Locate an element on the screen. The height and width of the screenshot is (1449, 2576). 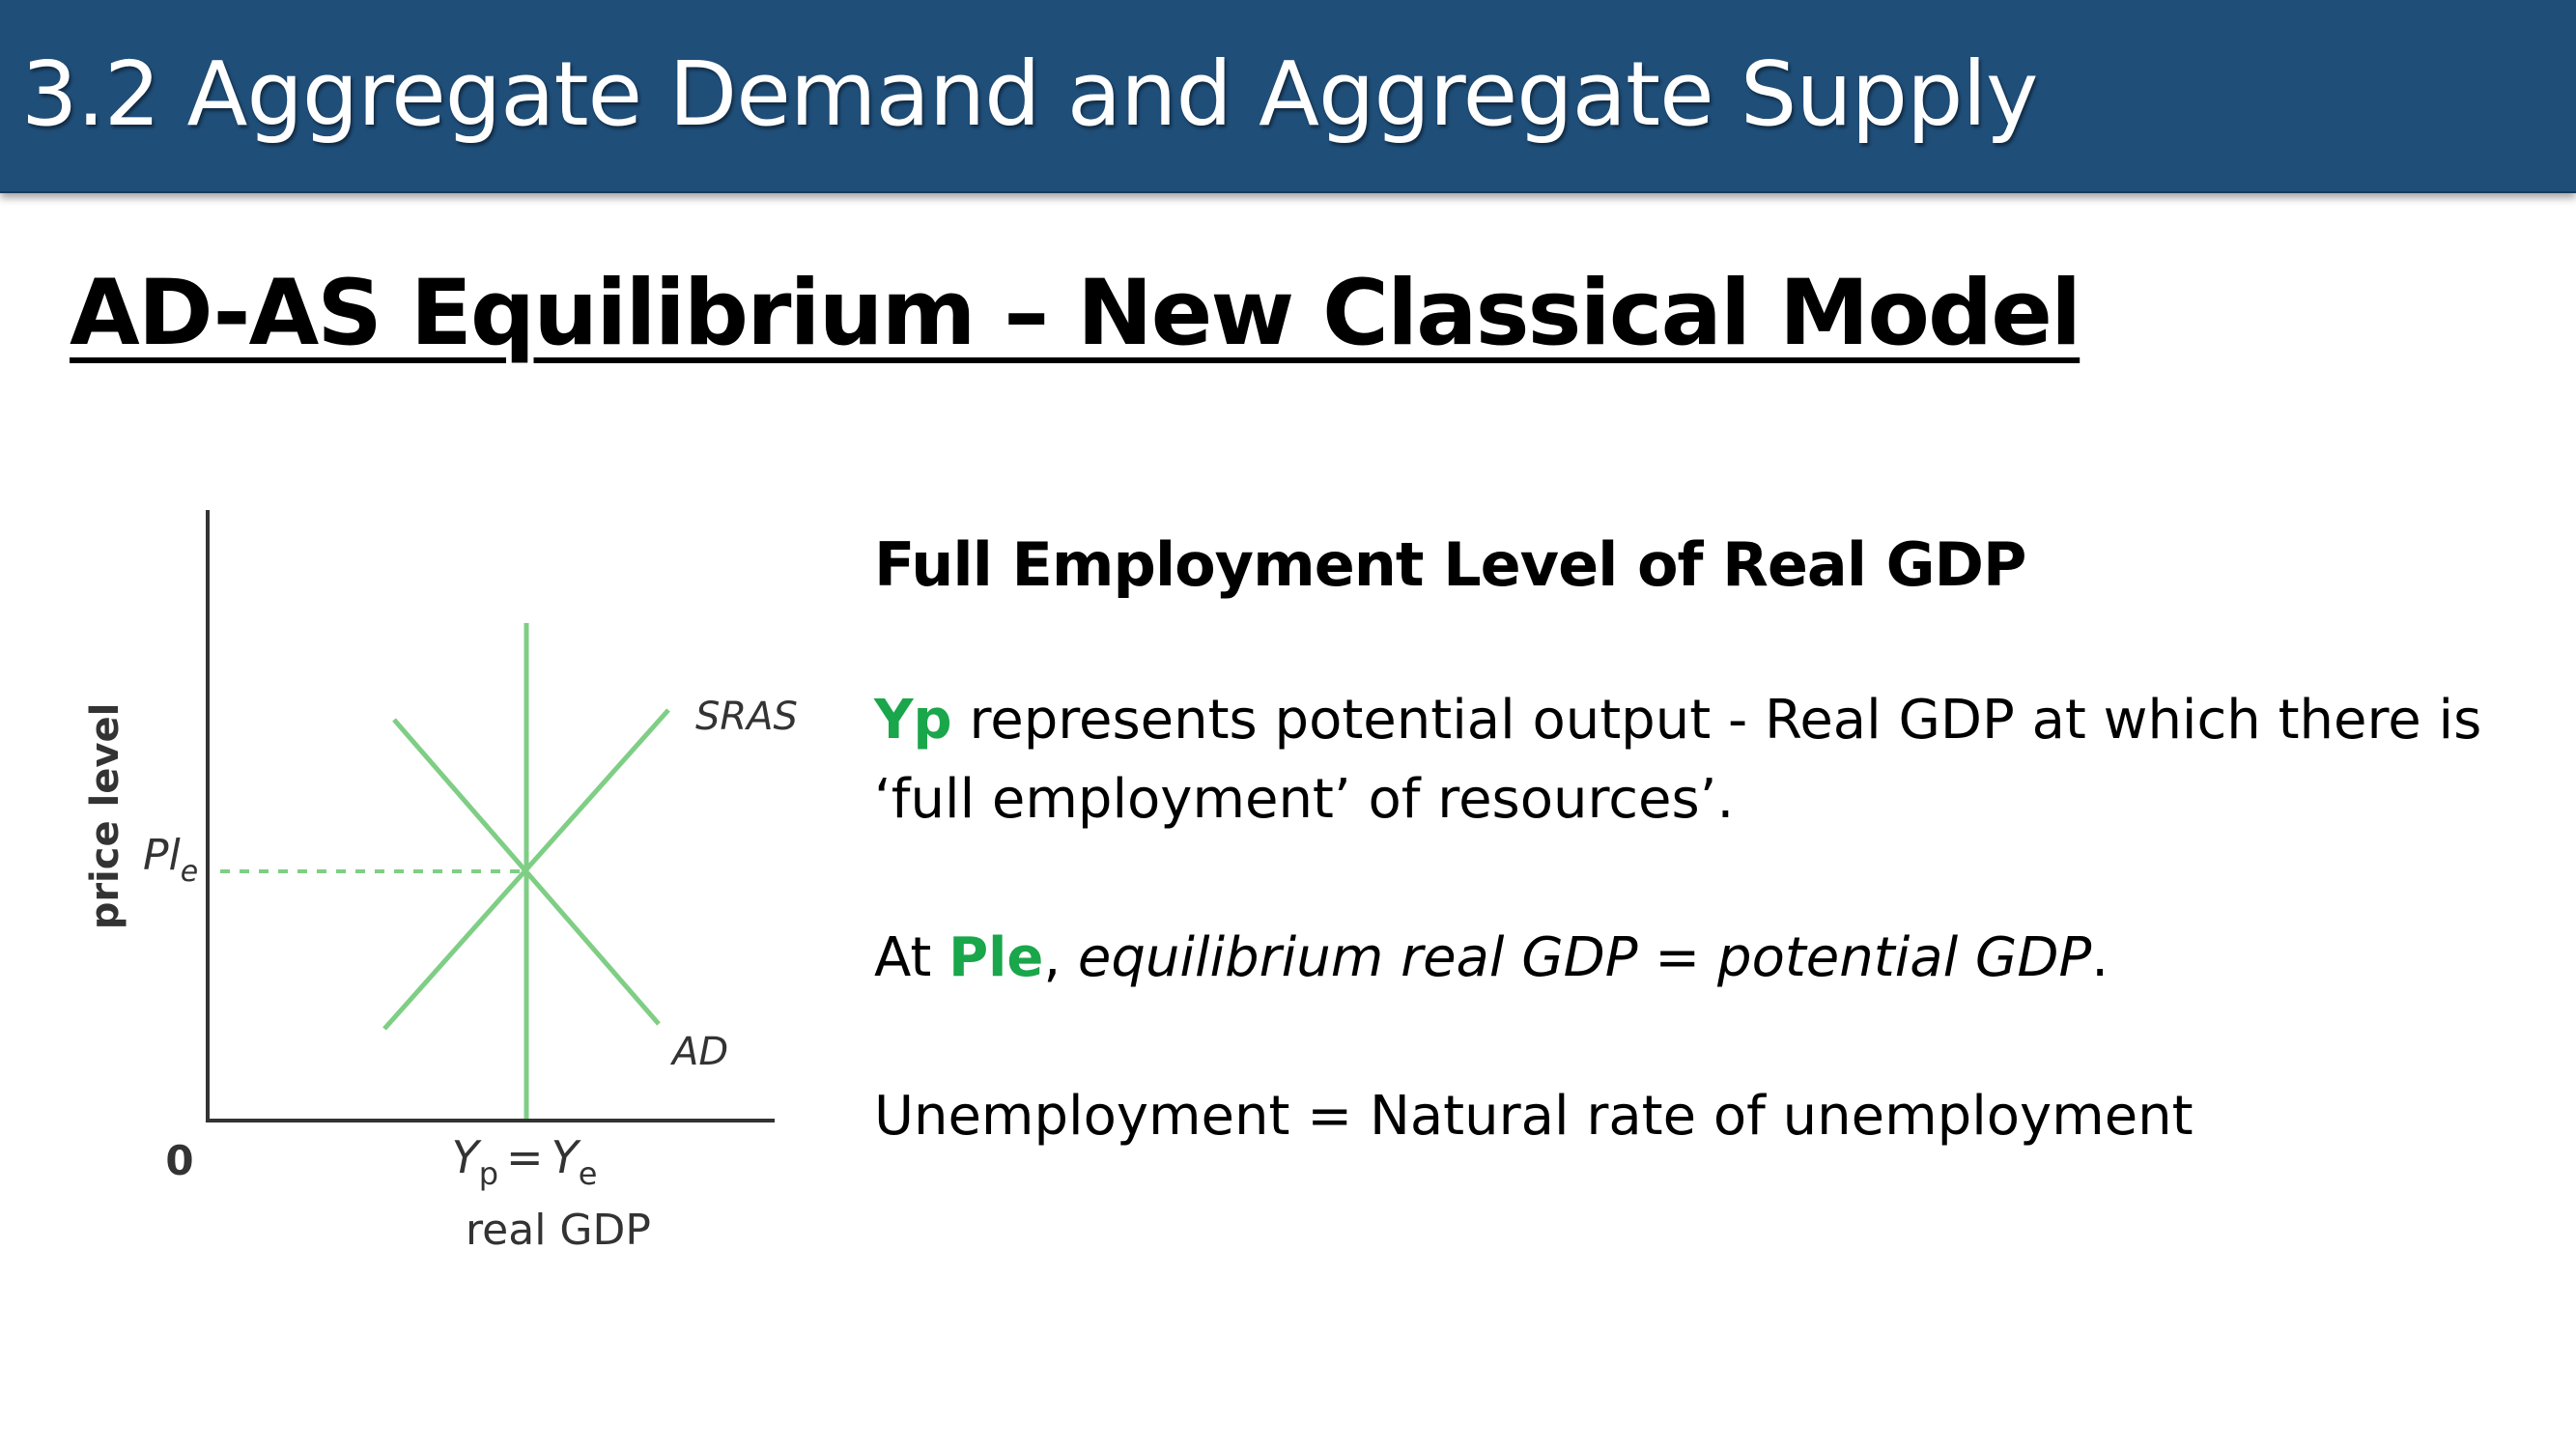
ad-as-diagram-svg: price level Ple SRAS AD 0 Yp = Ye real GDP is located at coordinates (440, 882).